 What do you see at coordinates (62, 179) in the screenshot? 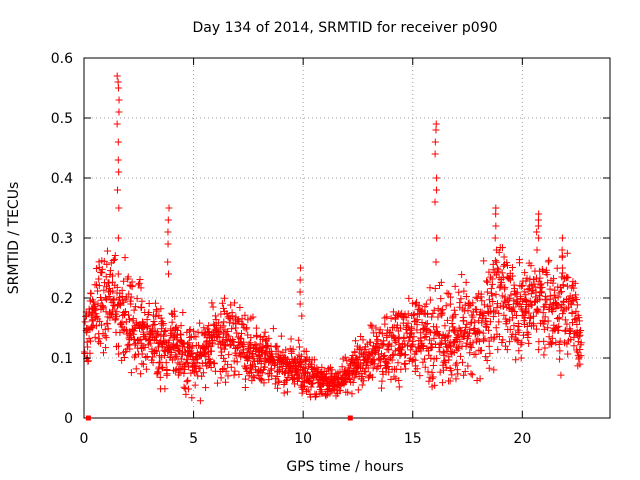
I see `y-tick-label: 0.4` at bounding box center [62, 179].